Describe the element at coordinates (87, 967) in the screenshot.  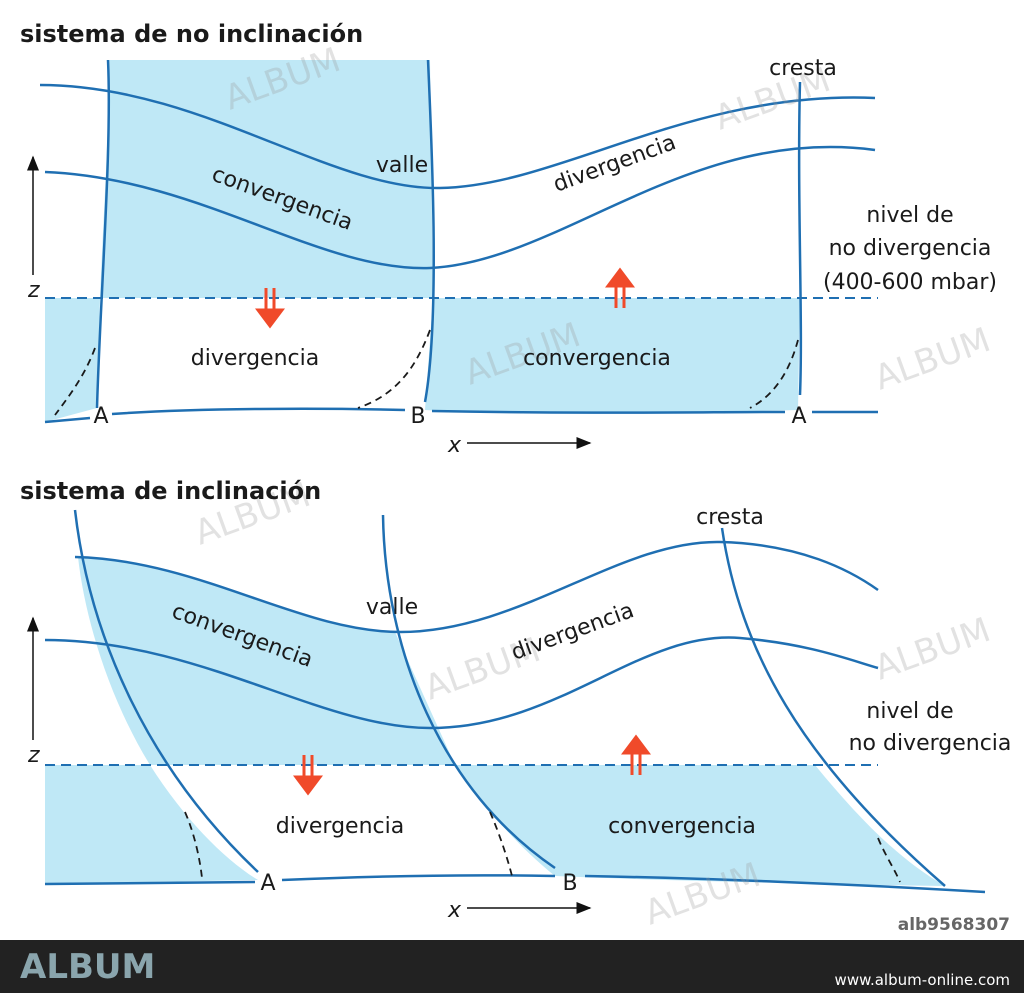
I see `footer-logo: ALBUM` at that location.